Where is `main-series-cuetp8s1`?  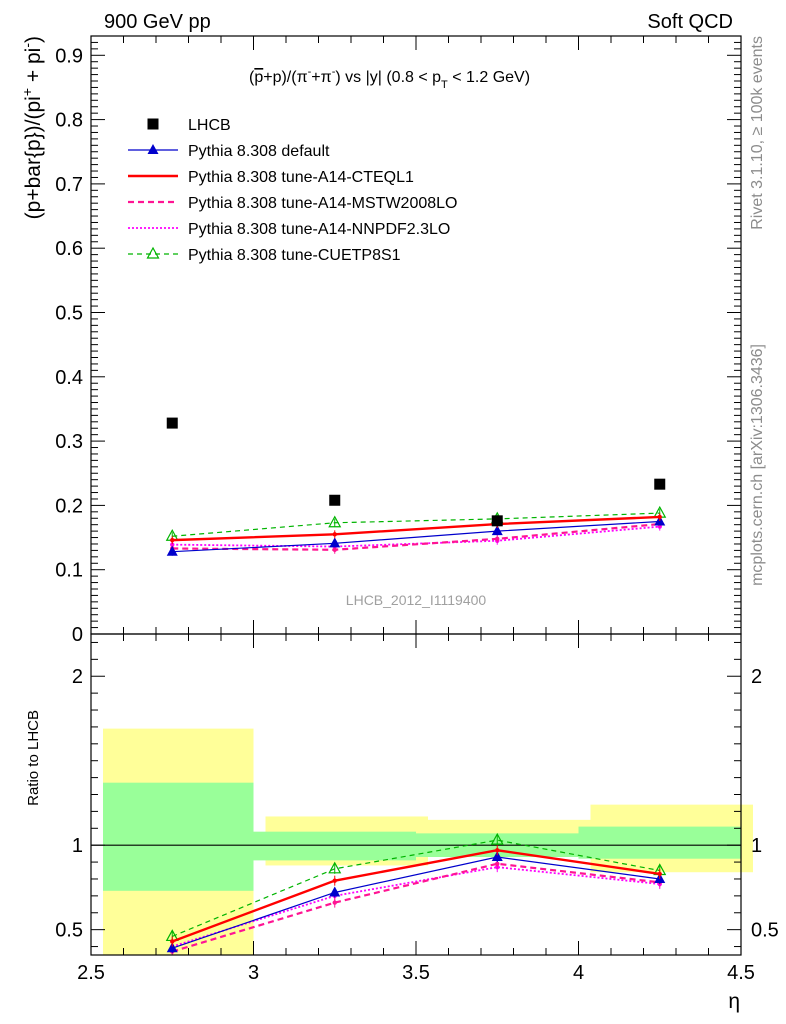 main-series-cuetp8s1 is located at coordinates (416, 523).